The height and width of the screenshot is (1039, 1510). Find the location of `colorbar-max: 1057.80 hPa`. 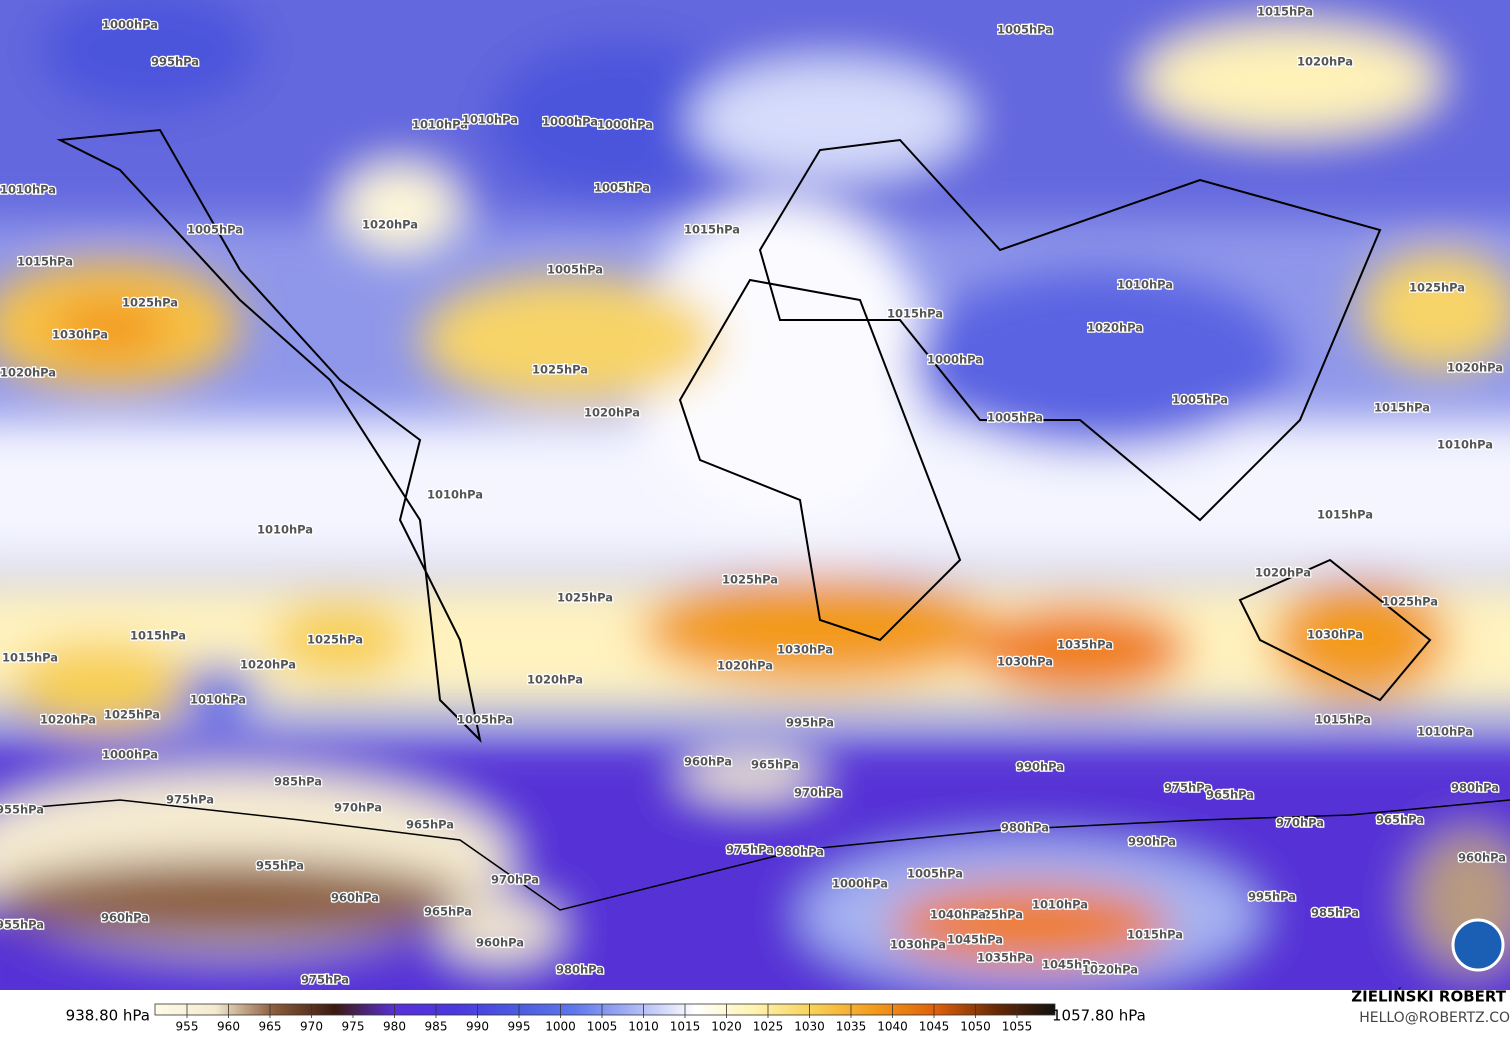

colorbar-max: 1057.80 hPa is located at coordinates (1099, 1016).